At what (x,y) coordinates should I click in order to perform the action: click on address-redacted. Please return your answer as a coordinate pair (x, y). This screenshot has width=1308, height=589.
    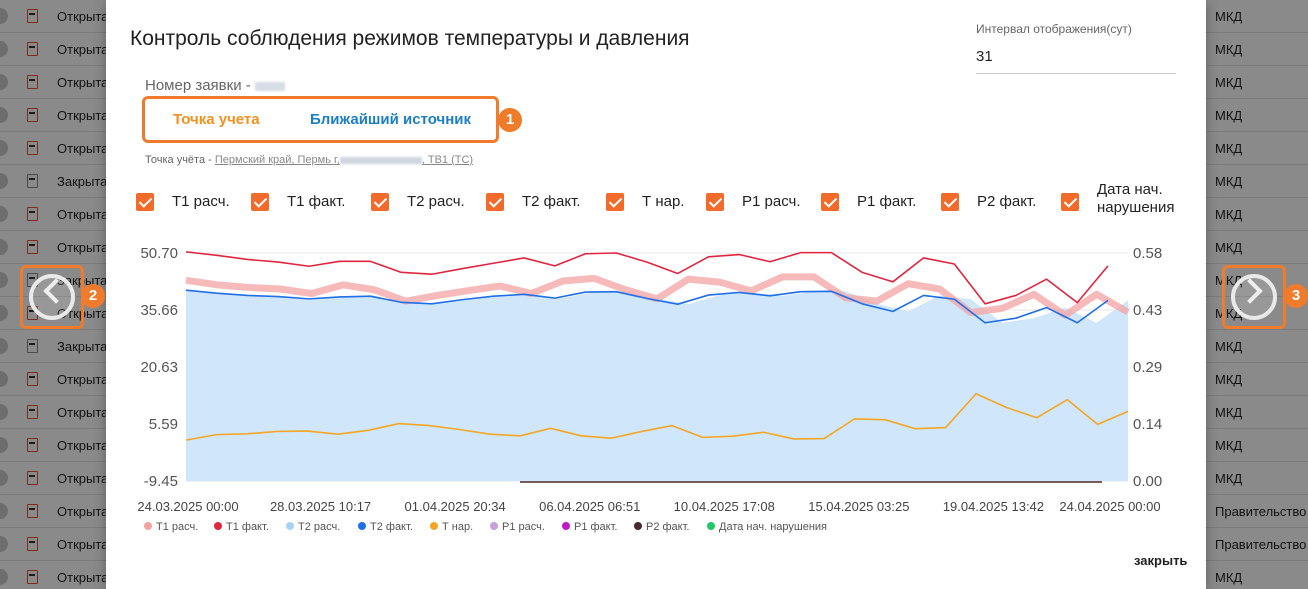
    Looking at the image, I should click on (380, 160).